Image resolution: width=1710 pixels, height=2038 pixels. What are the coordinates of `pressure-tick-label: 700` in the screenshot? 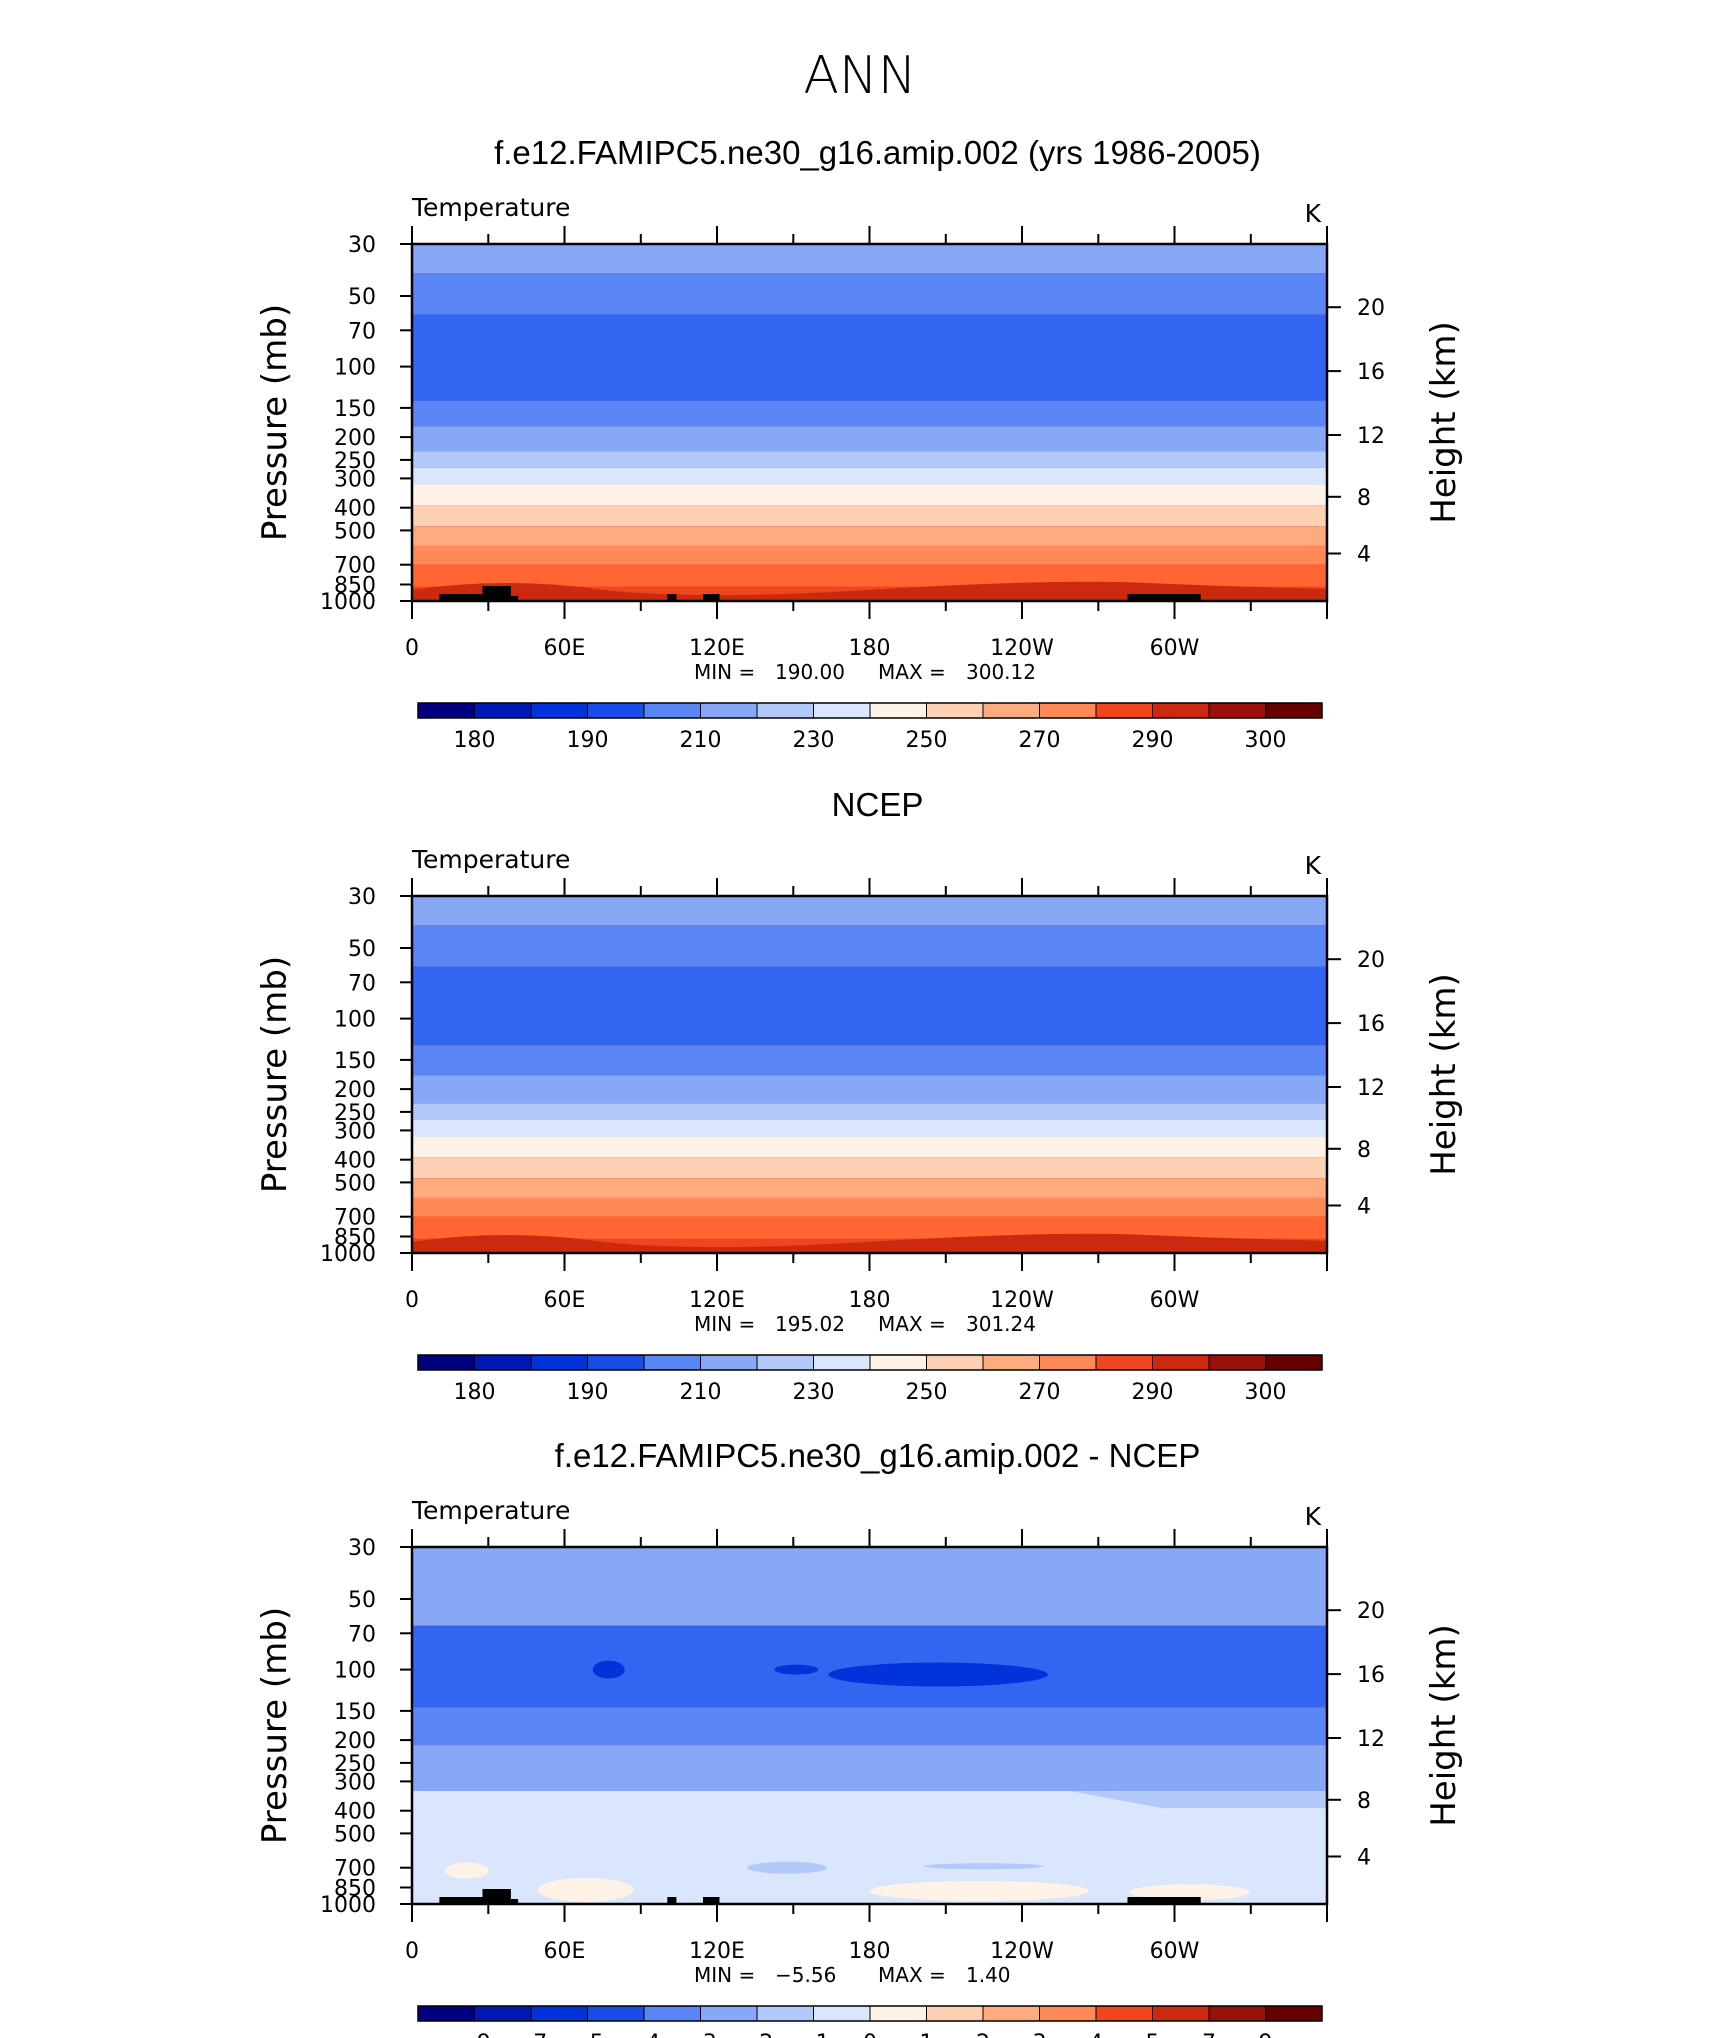 It's located at (355, 1869).